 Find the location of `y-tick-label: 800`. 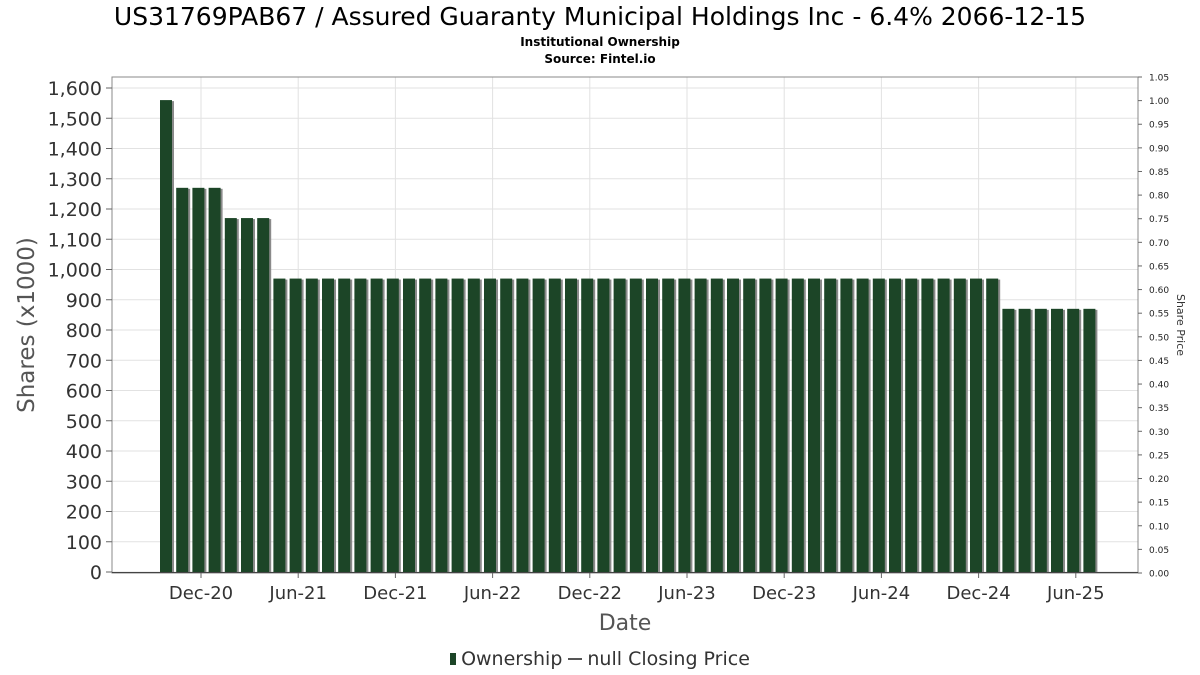

y-tick-label: 800 is located at coordinates (84, 331).